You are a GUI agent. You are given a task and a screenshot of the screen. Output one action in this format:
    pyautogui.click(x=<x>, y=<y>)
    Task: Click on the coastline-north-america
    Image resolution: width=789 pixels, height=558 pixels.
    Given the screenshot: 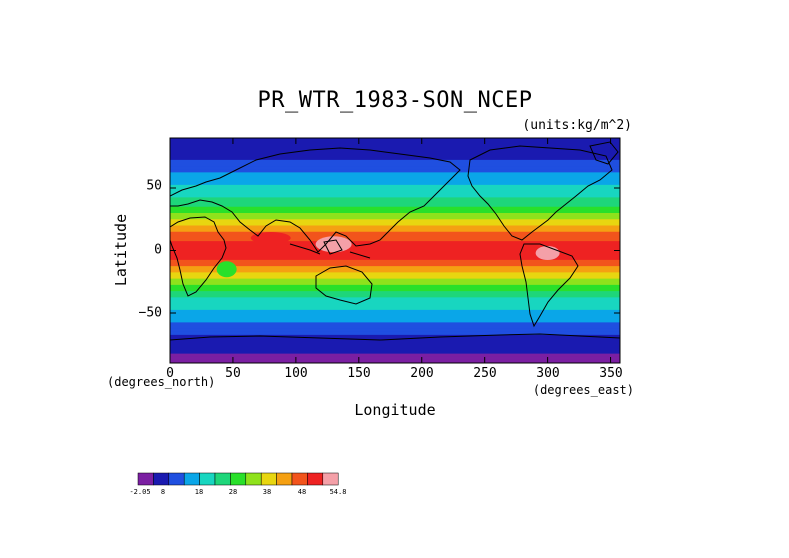 What is the action you would take?
    pyautogui.click(x=540, y=193)
    